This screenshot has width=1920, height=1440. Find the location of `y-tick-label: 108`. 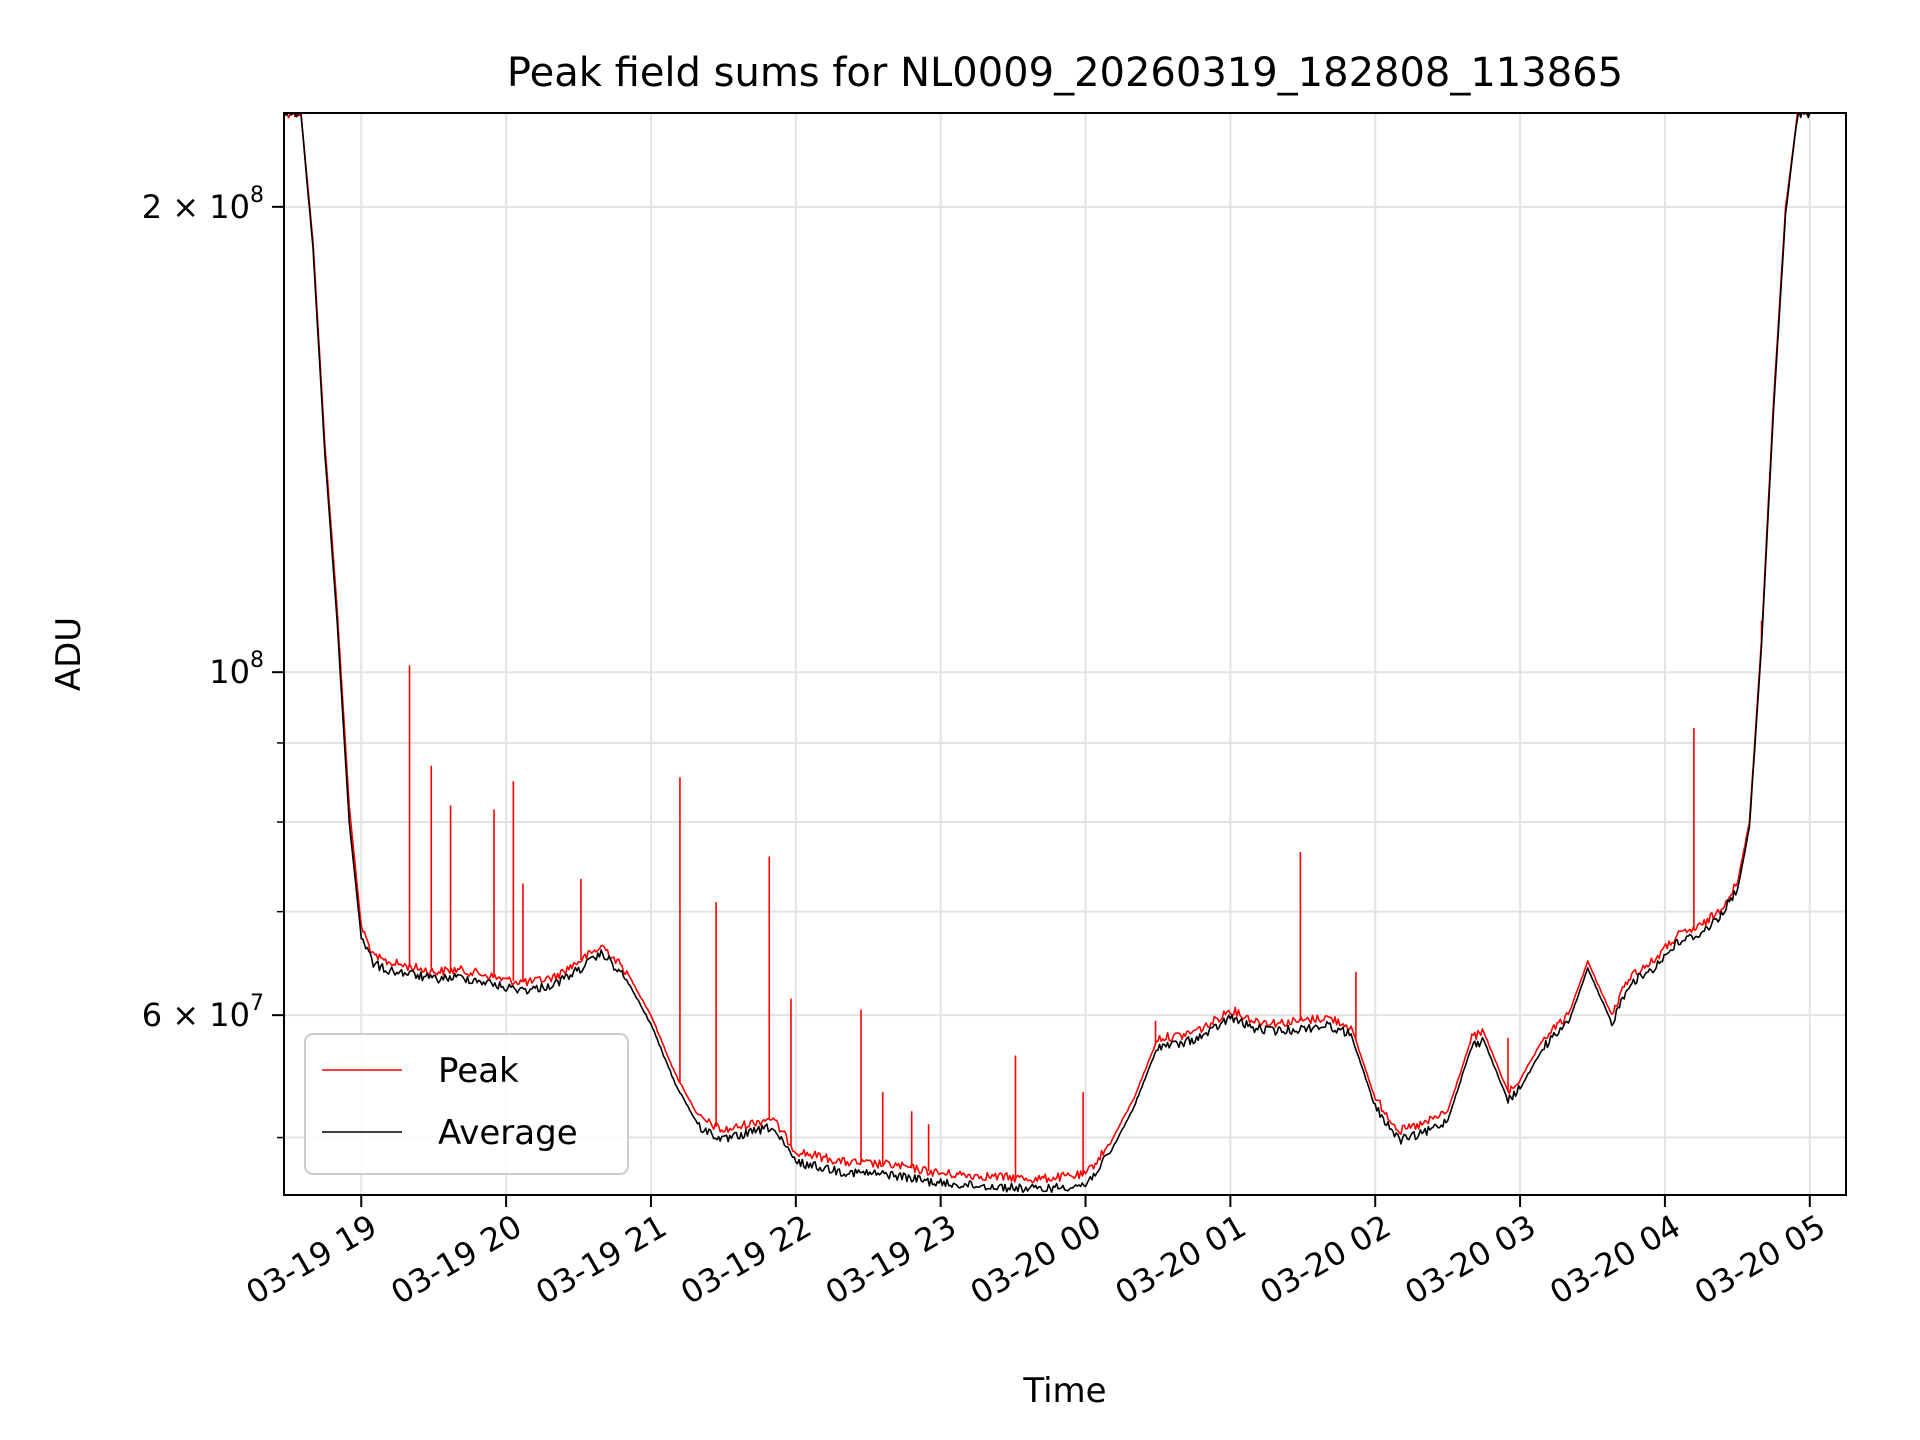

y-tick-label: 108 is located at coordinates (236, 669).